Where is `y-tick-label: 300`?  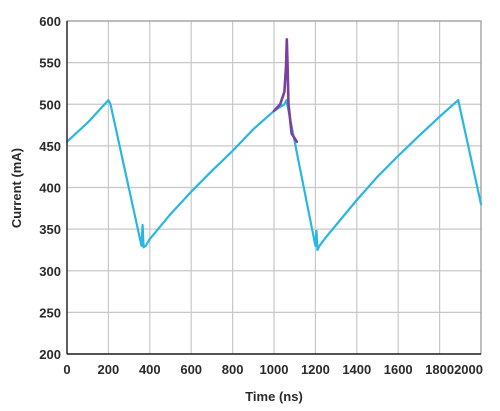 y-tick-label: 300 is located at coordinates (50, 271).